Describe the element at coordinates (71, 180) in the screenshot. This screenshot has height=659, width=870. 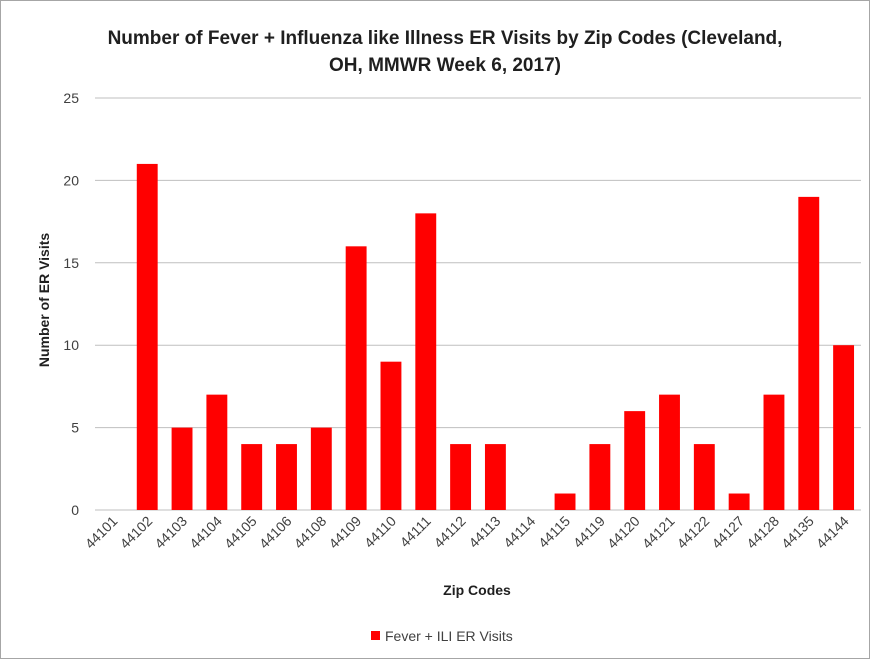
I see `y-tick-label: 20` at that location.